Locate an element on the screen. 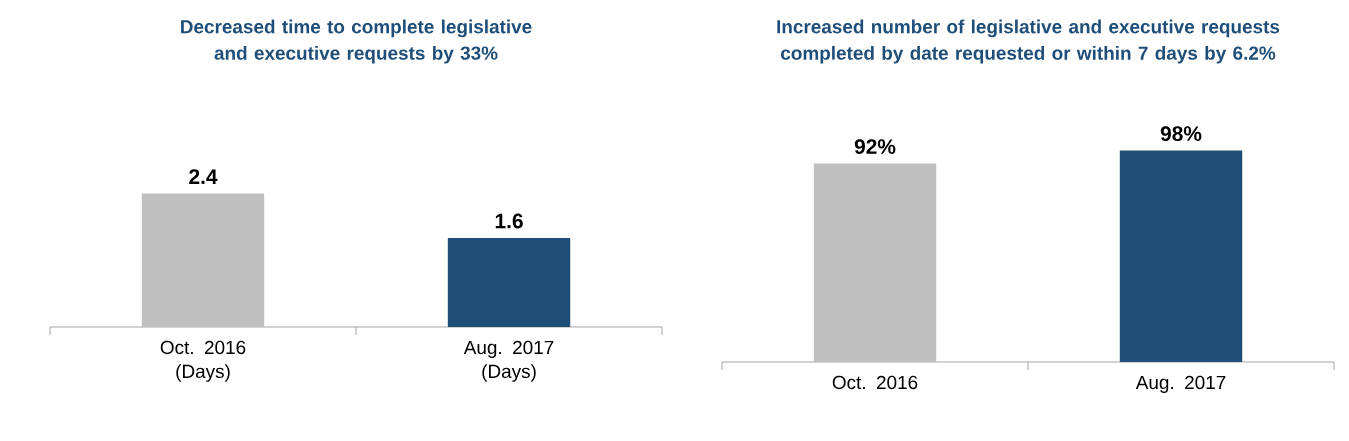  data-label: 2.4 is located at coordinates (203, 176).